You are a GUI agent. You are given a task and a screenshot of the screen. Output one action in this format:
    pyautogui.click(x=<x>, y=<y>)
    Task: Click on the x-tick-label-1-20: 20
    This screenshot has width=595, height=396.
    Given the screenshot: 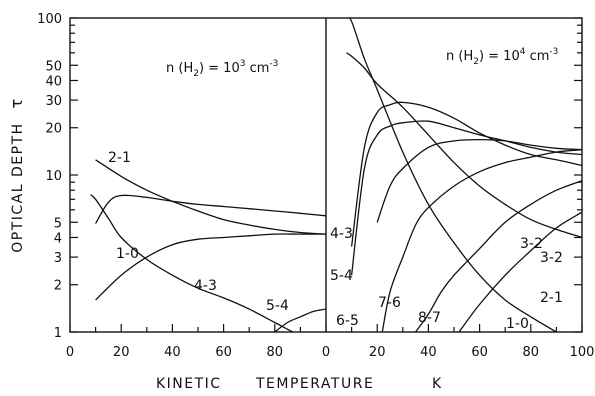 What is the action you would take?
    pyautogui.click(x=377, y=352)
    